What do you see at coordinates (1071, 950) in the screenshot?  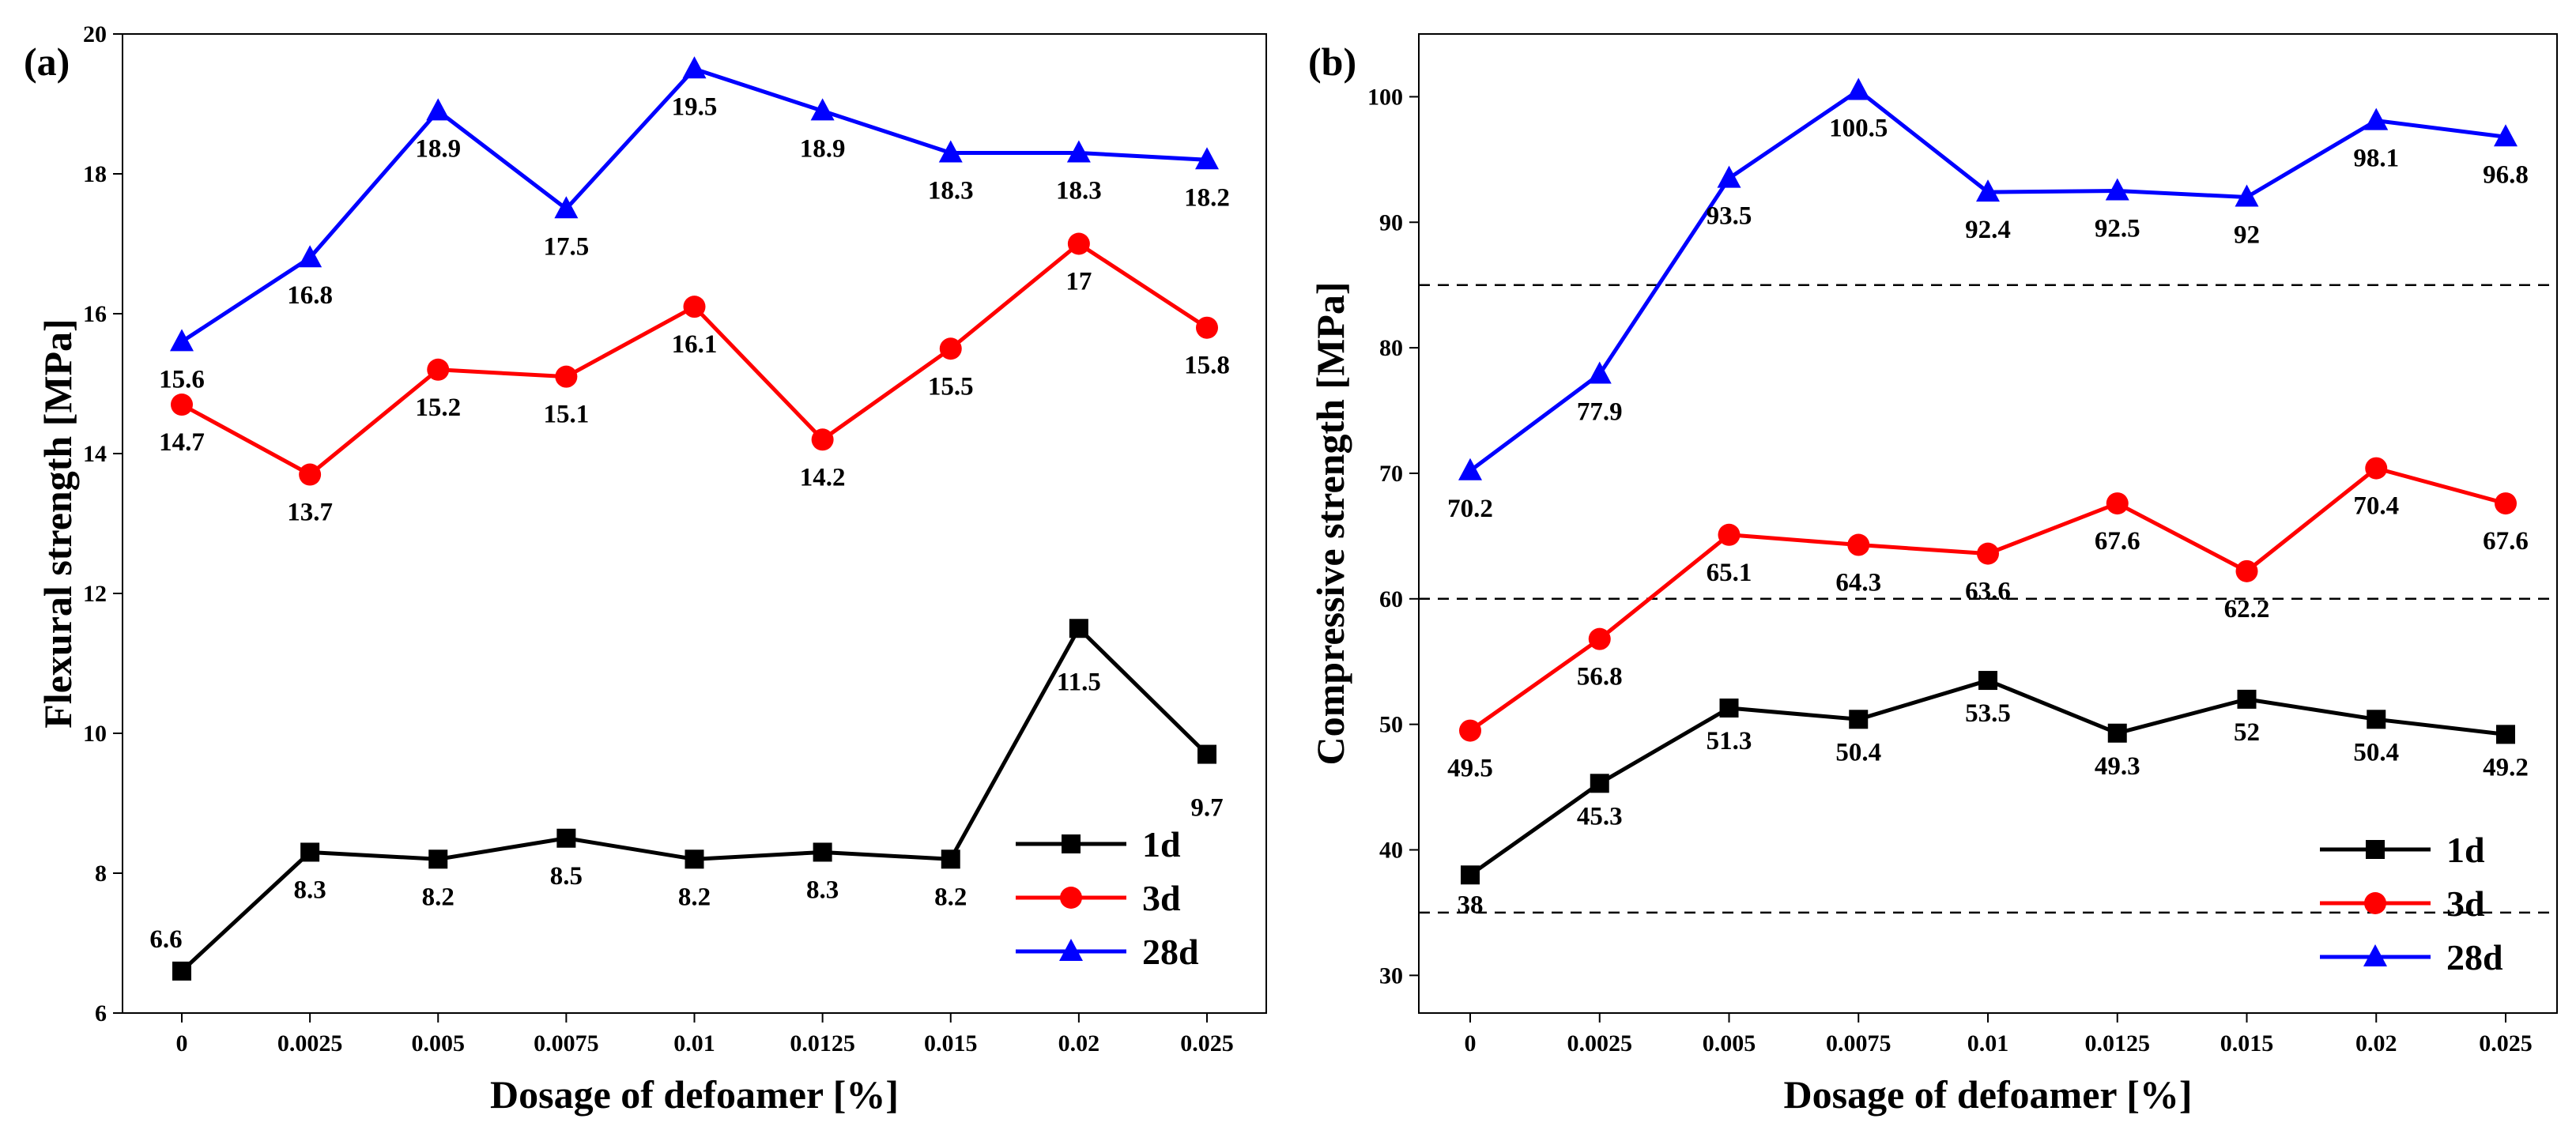 I see `legend-marker-28d` at bounding box center [1071, 950].